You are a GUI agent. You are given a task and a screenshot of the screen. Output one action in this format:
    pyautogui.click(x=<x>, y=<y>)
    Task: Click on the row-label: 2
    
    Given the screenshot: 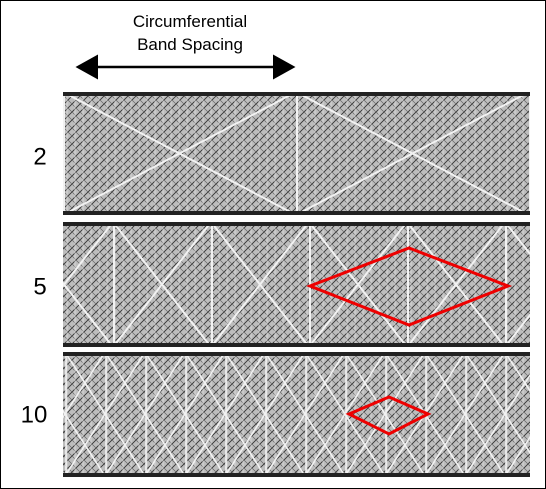 What is the action you would take?
    pyautogui.click(x=39, y=156)
    